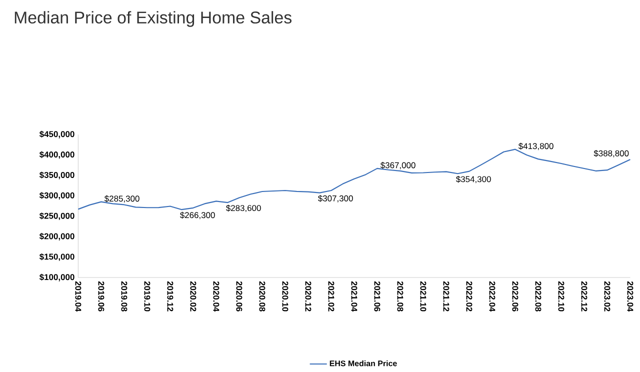 Image resolution: width=640 pixels, height=372 pixels. Describe the element at coordinates (607, 297) in the screenshot. I see `x-tick-label: 2023.02` at that location.